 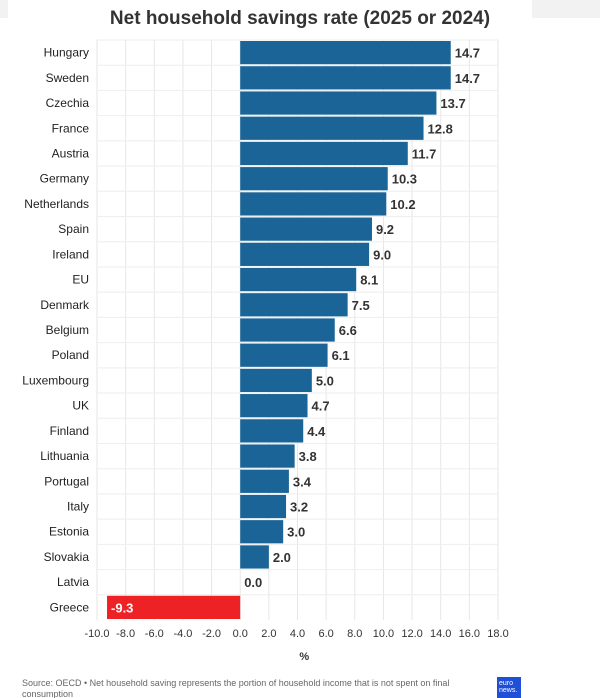 What do you see at coordinates (467, 53) in the screenshot?
I see `value-label-hungary: 14.7` at bounding box center [467, 53].